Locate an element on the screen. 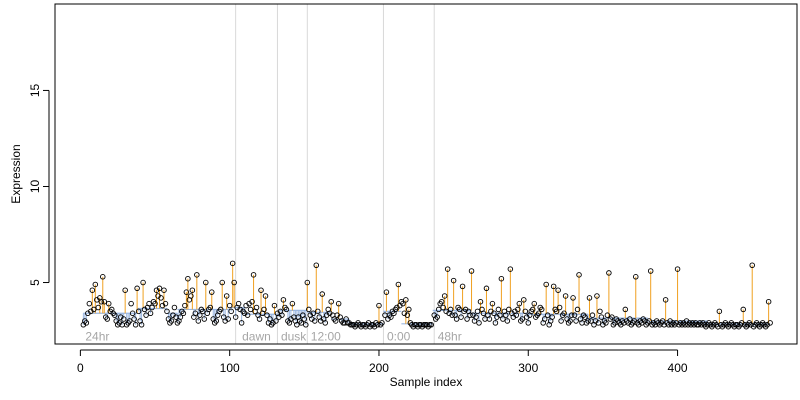 The image size is (800, 400). annotation-label: dawn is located at coordinates (256, 336).